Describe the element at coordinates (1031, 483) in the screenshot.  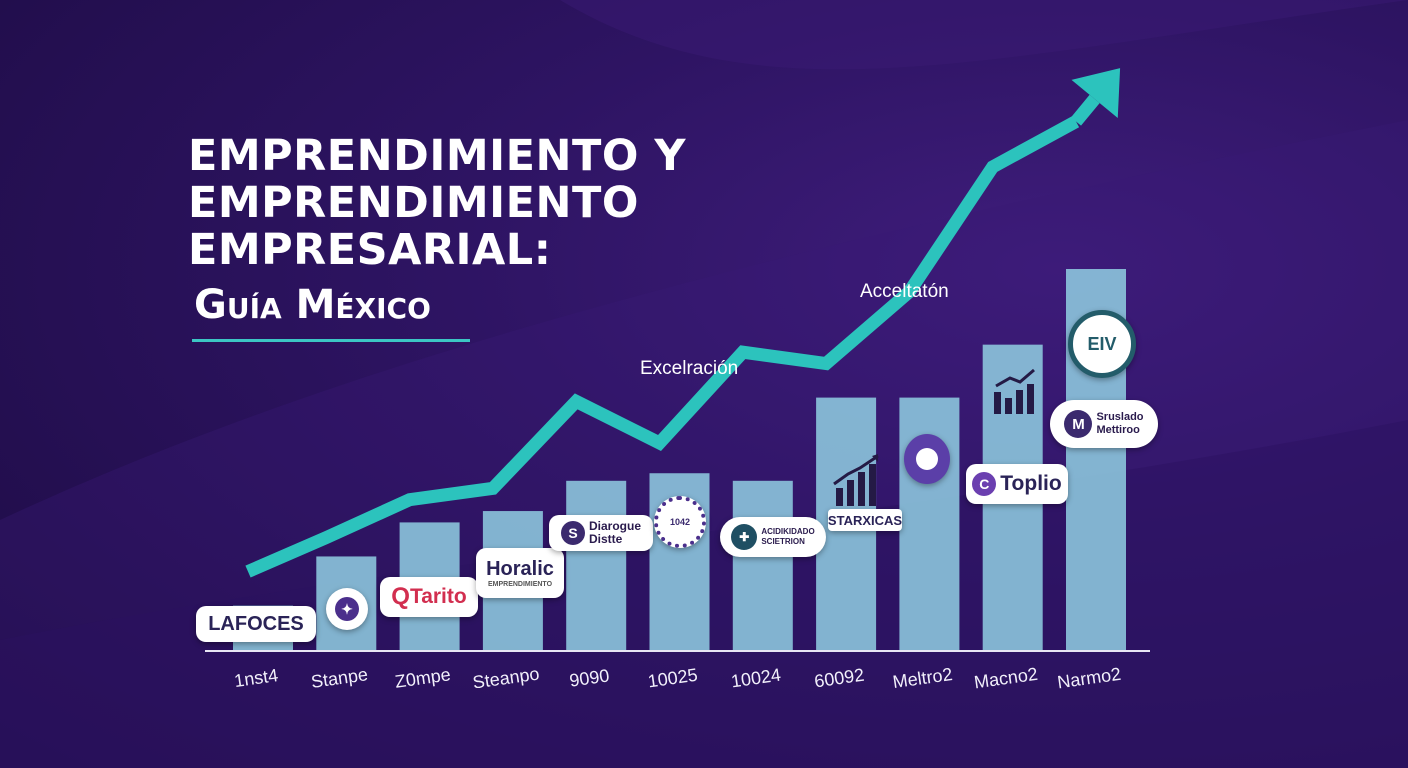
I see `logo-toplio-text: Toplio` at that location.